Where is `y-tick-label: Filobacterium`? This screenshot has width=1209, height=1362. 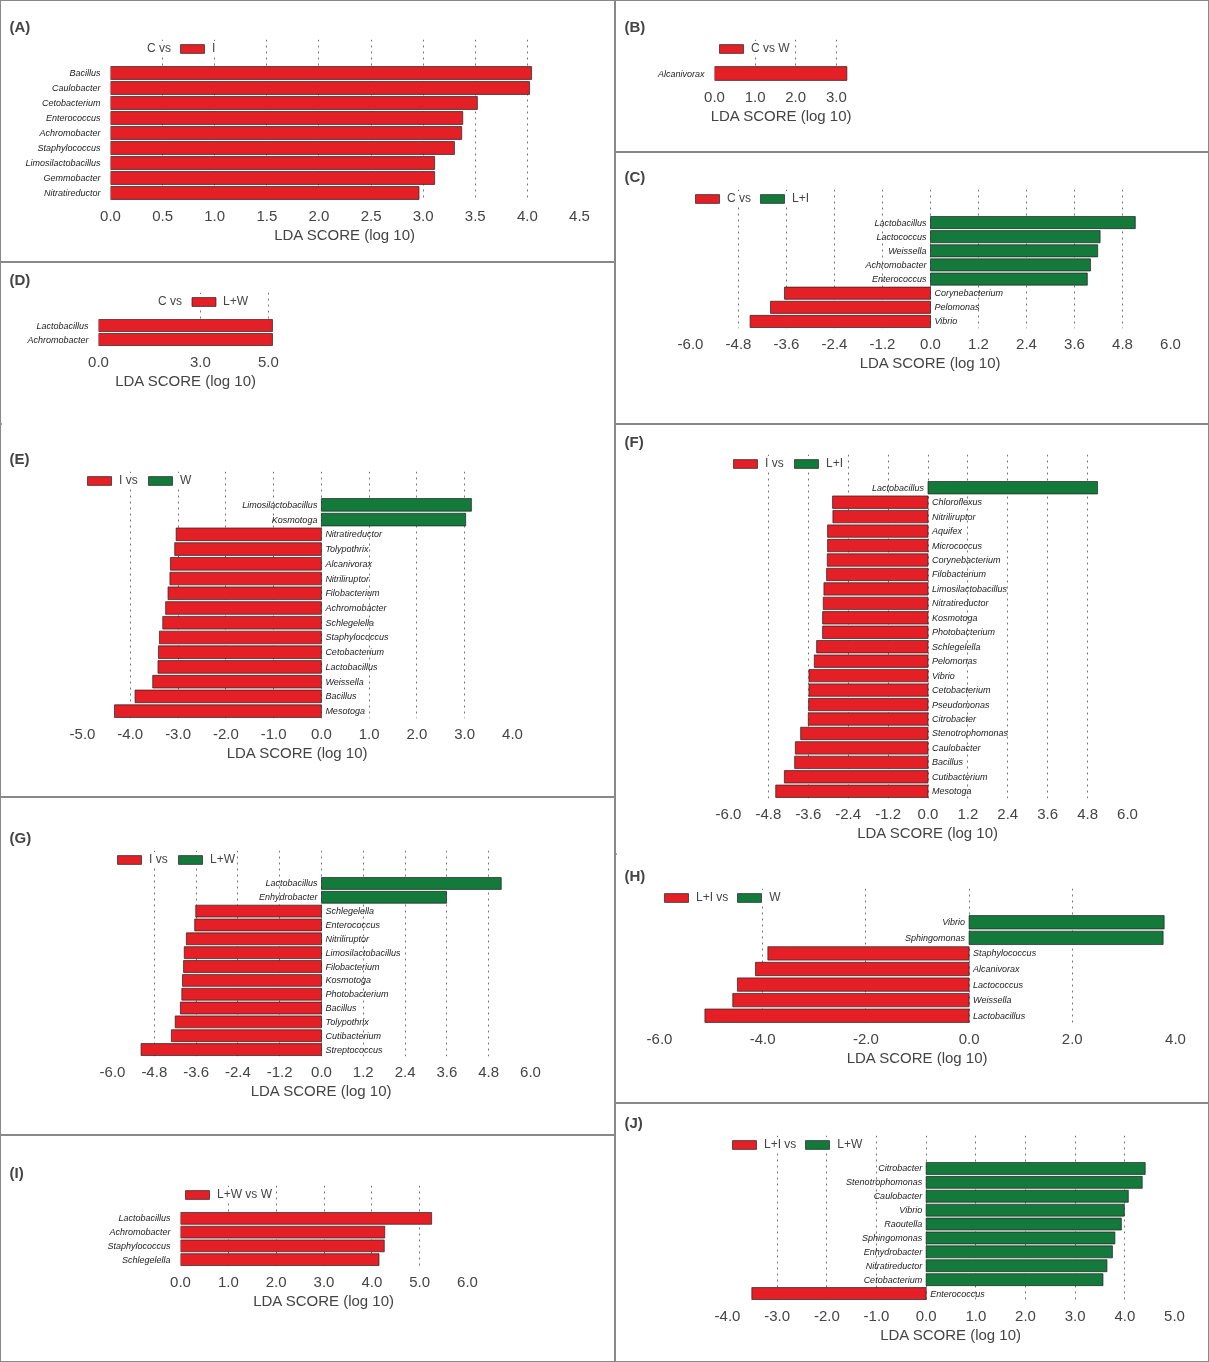
y-tick-label: Filobacterium is located at coordinates (352, 593).